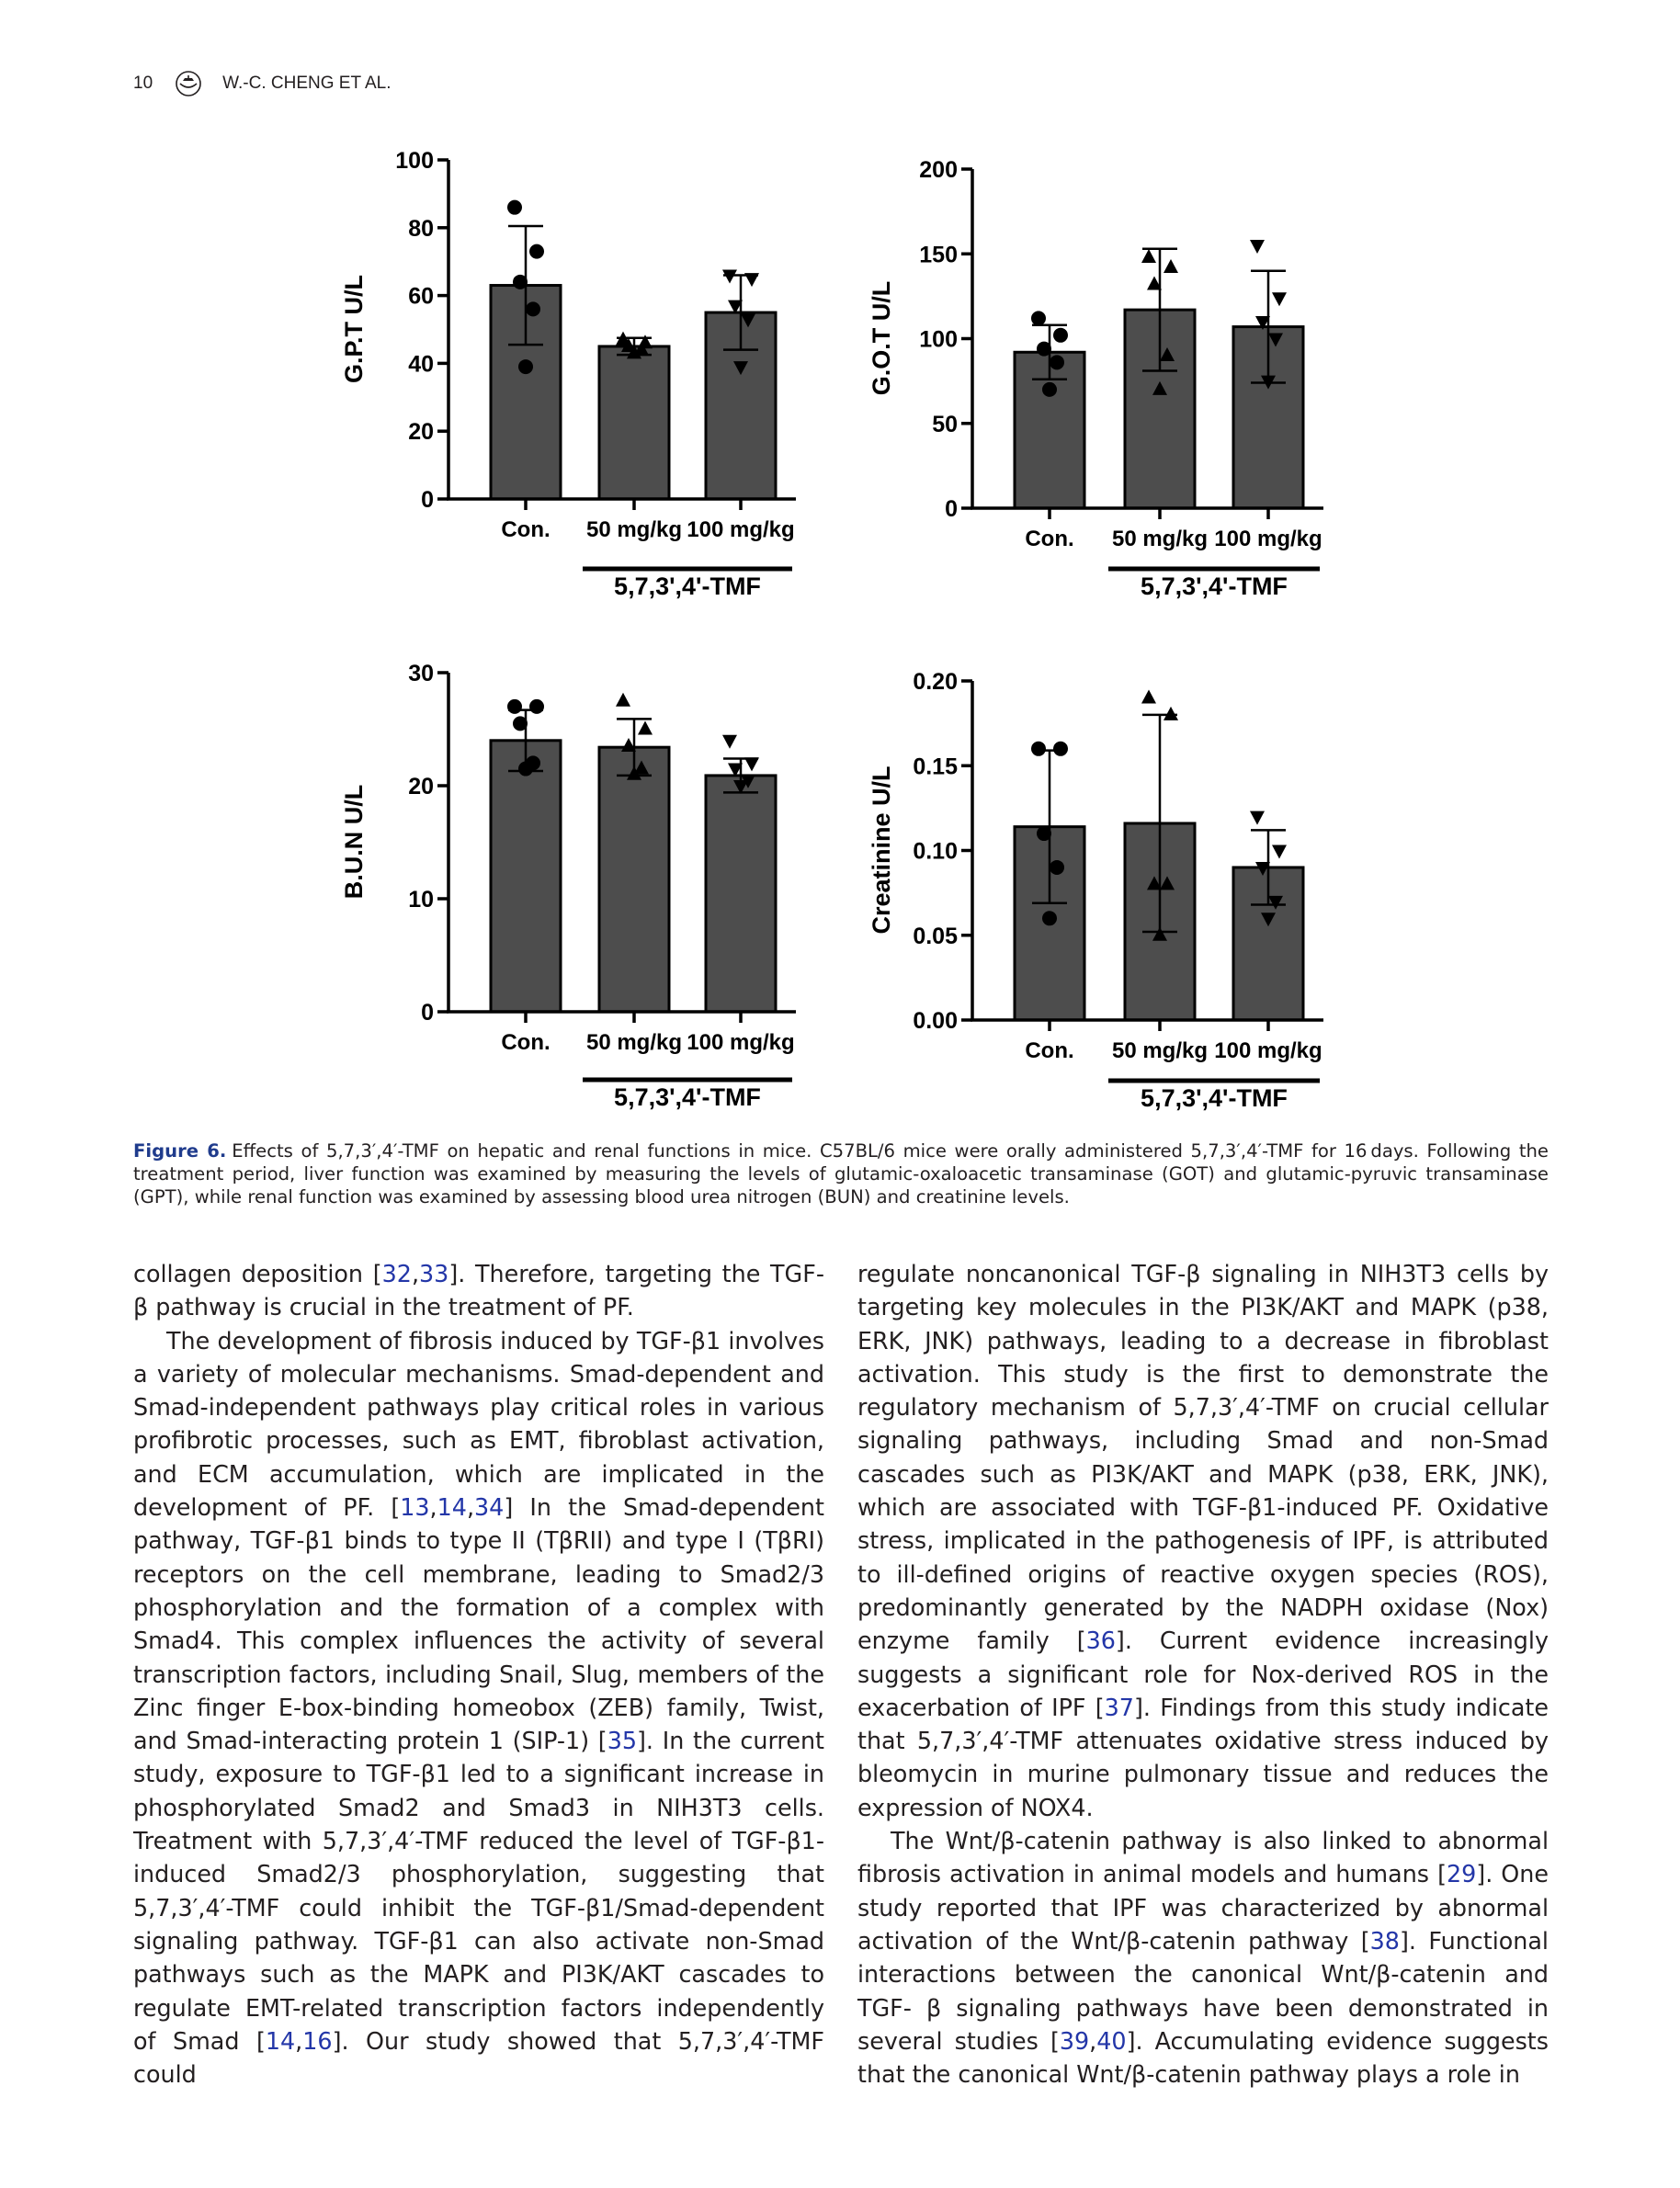 The width and height of the screenshot is (1680, 2188). I want to click on y-tick-label: 80, so click(421, 229).